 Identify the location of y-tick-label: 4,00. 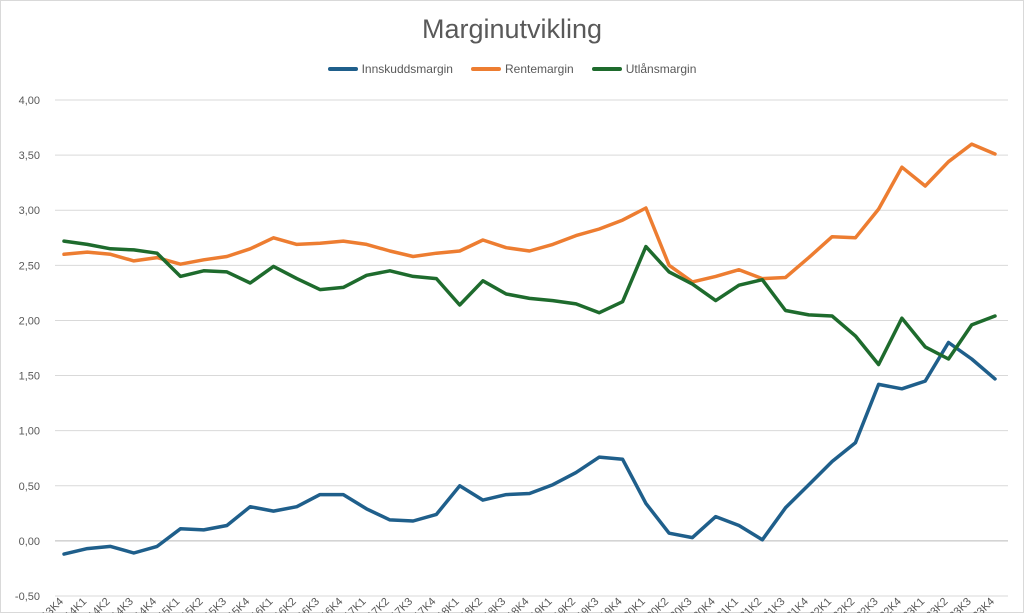
(29, 101).